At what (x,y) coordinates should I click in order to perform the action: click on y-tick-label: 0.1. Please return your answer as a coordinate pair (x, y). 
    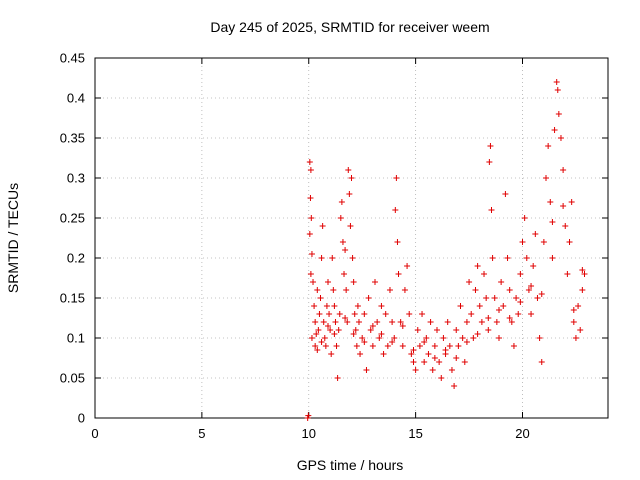
    Looking at the image, I should click on (76, 338).